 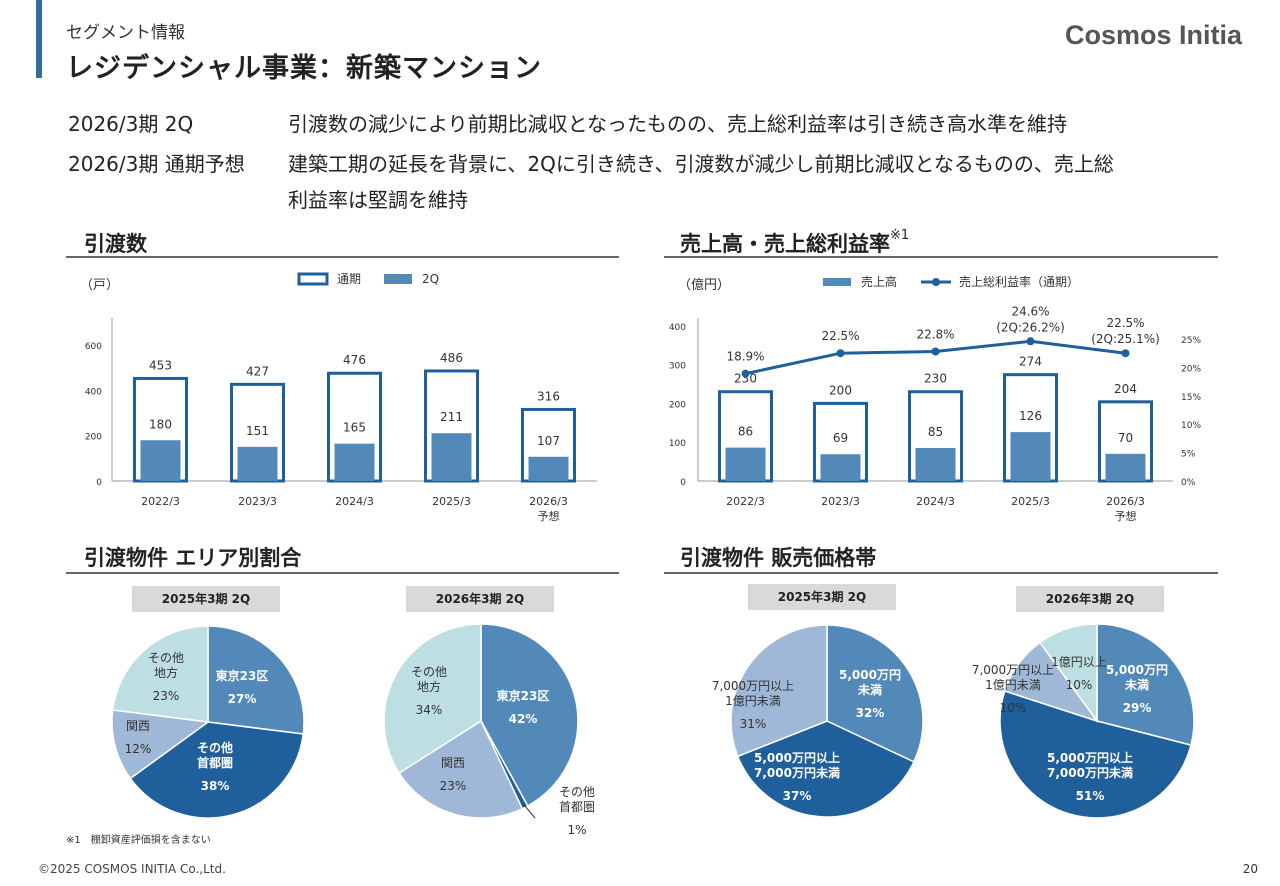 I want to click on data-label-full-year: 200, so click(x=840, y=390).